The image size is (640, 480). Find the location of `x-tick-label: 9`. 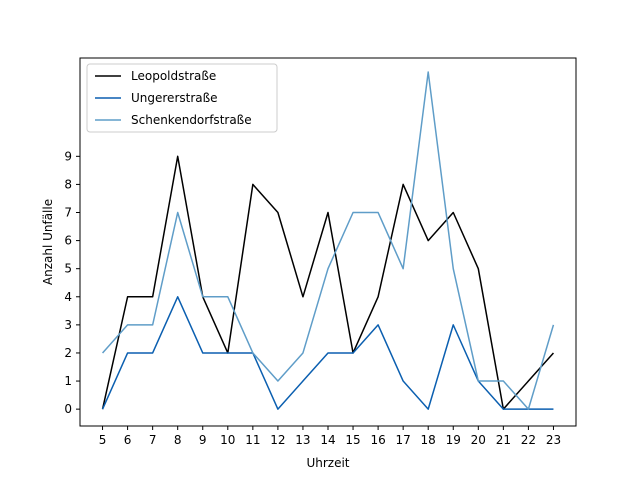

x-tick-label: 9 is located at coordinates (203, 440).